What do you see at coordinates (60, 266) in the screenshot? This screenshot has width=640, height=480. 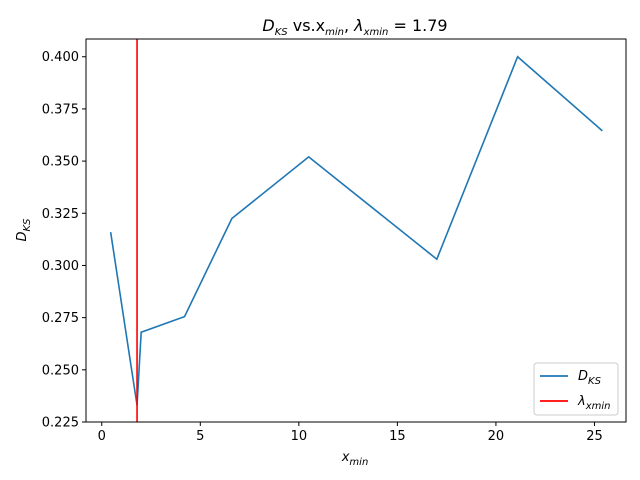 I see `y-tick-label: 0.300` at bounding box center [60, 266].